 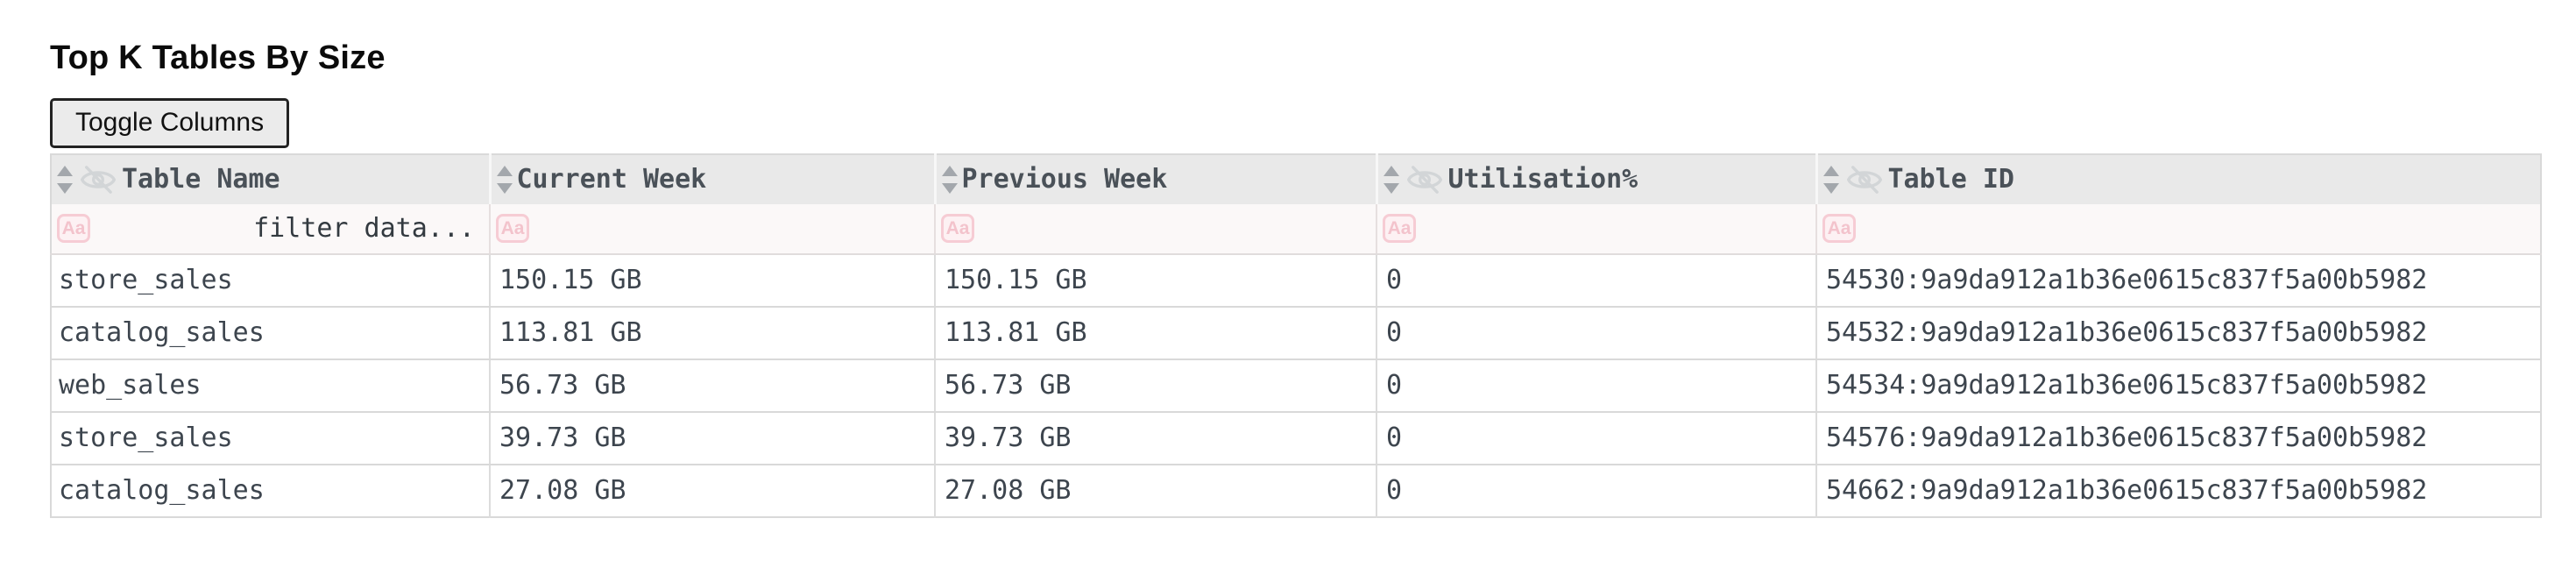 I want to click on cell-table-id: 54530:9a9da912a1b36e0615c837f5a00b5982, so click(x=2178, y=280).